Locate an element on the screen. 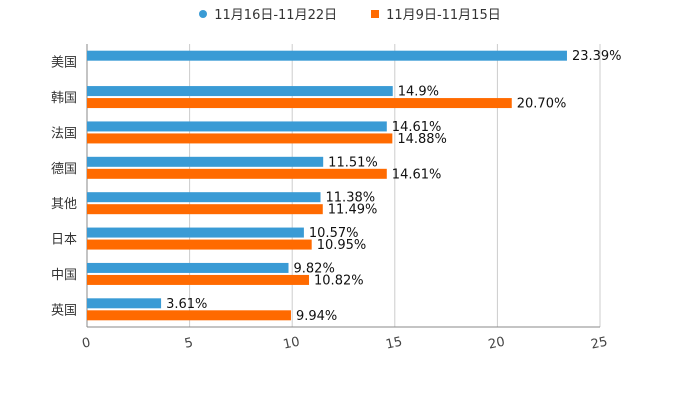  data-label-series-2: 14.61% is located at coordinates (417, 174).